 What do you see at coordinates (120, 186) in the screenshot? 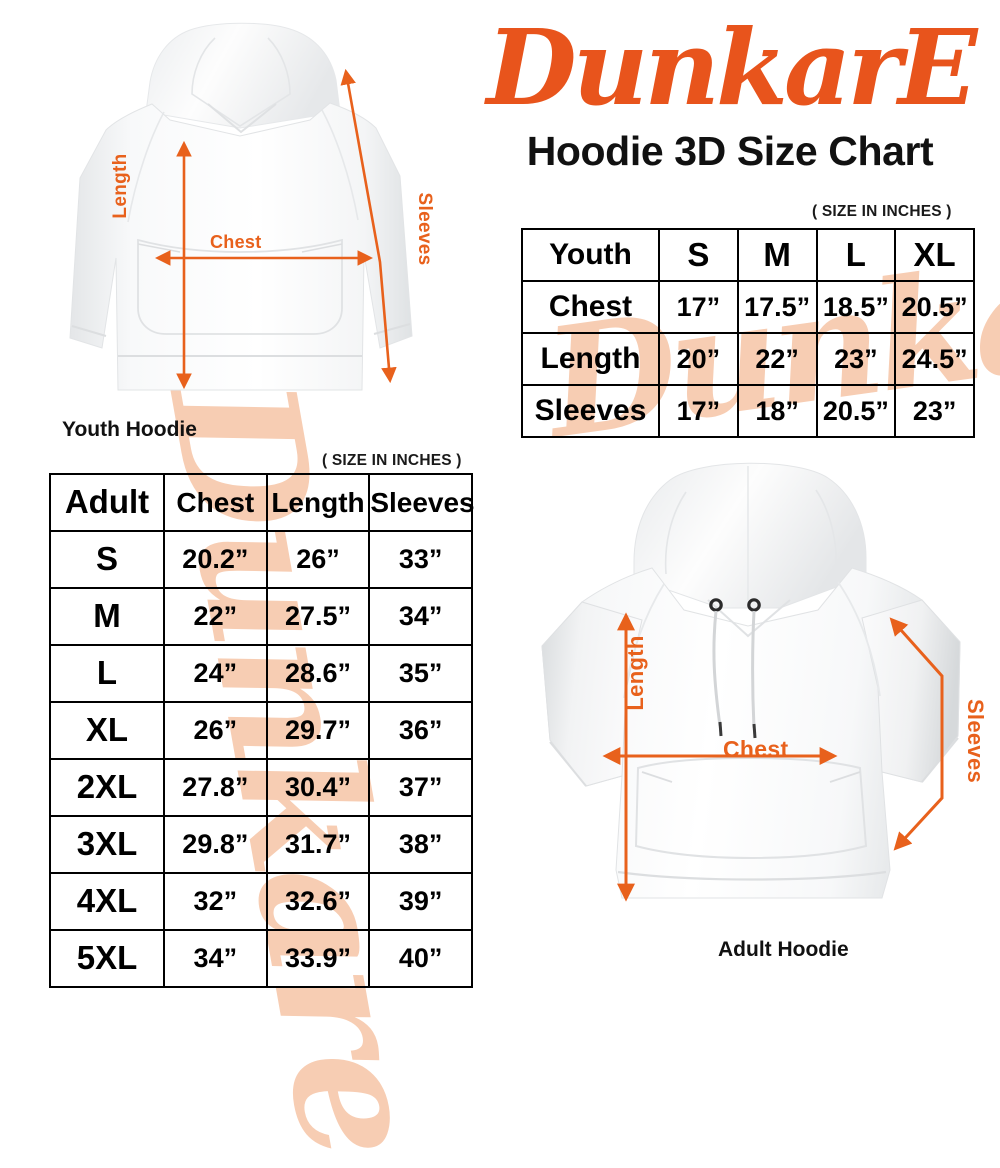
I see `youth-length-label: Length` at bounding box center [120, 186].